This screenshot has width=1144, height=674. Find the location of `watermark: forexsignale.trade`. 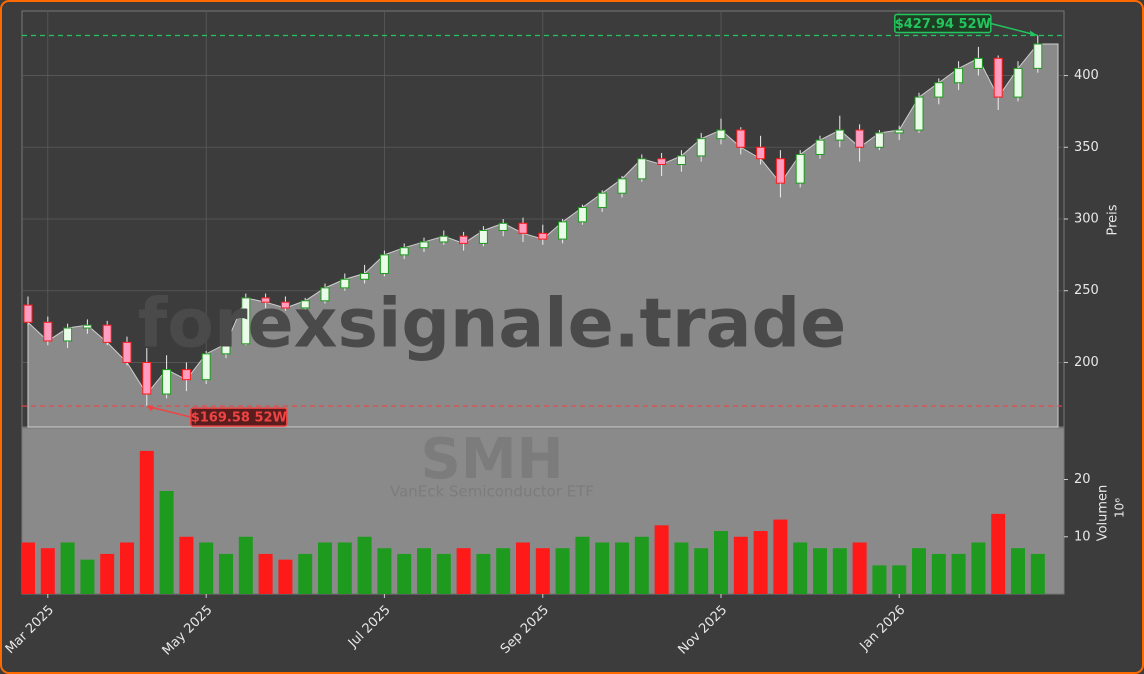

watermark: forexsignale.trade is located at coordinates (492, 324).